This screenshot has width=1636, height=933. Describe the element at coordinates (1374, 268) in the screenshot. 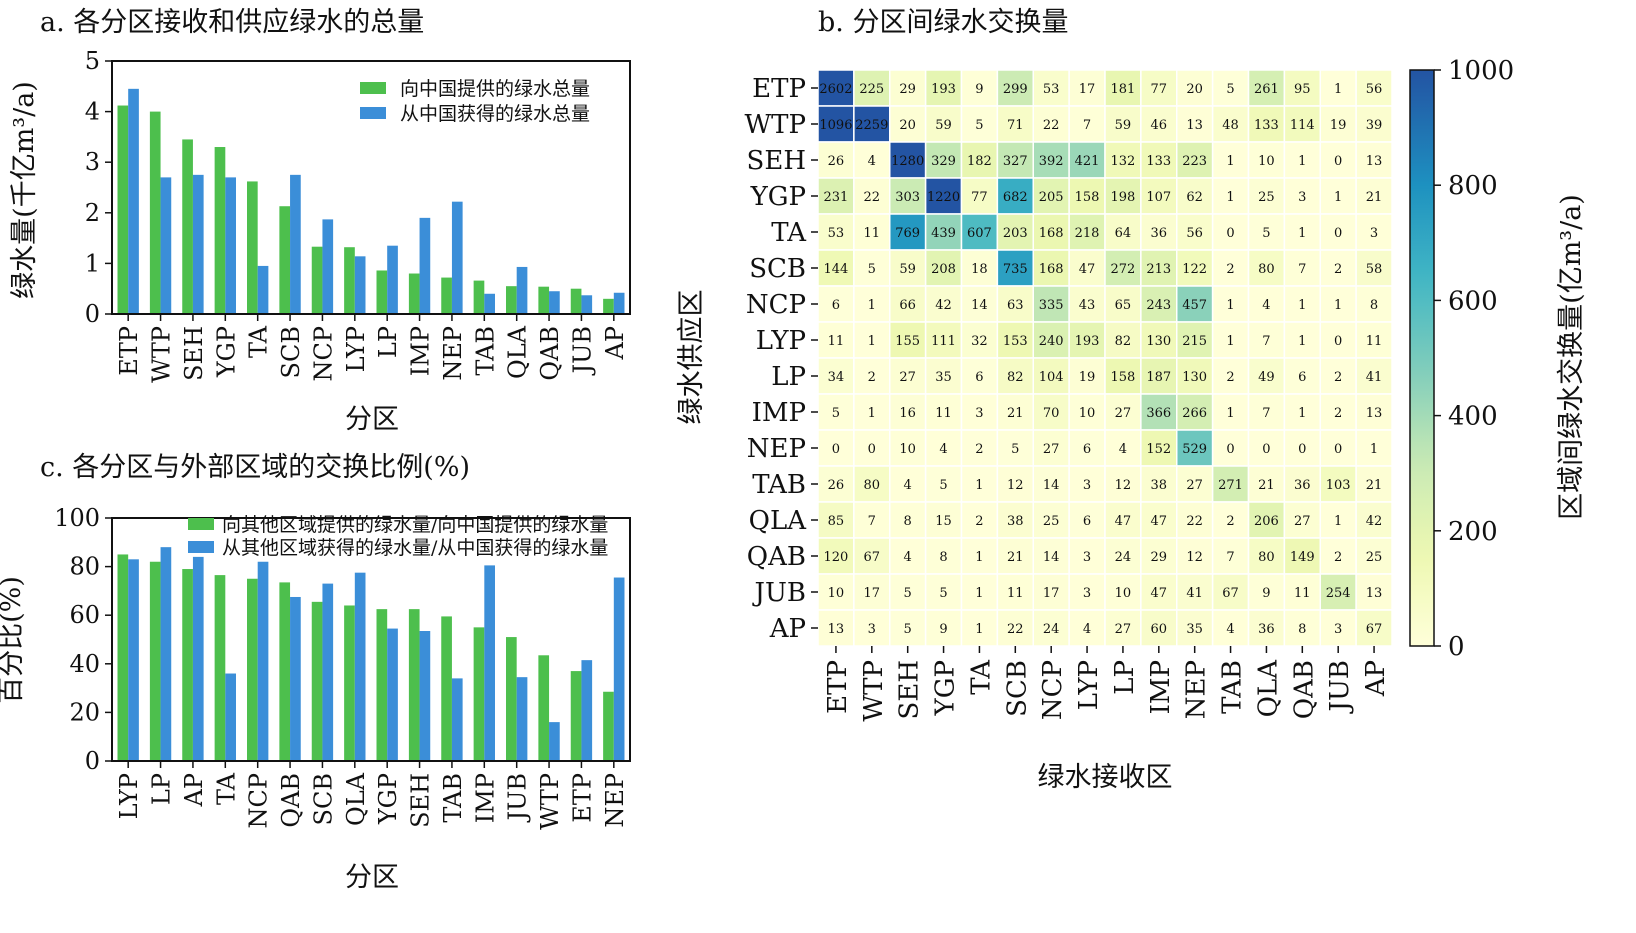

I see `cell-scb-ap` at that location.